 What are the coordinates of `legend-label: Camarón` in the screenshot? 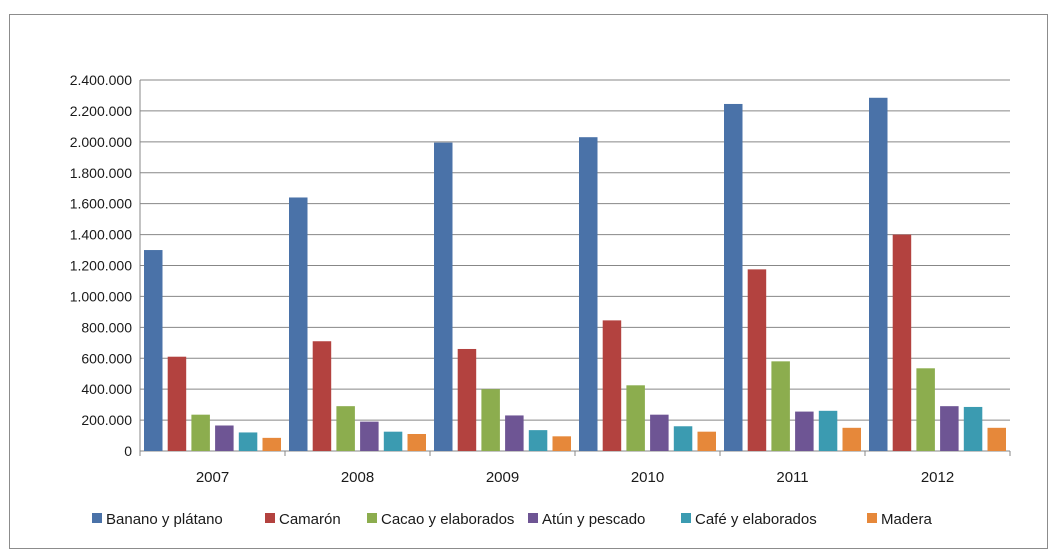 It's located at (310, 519).